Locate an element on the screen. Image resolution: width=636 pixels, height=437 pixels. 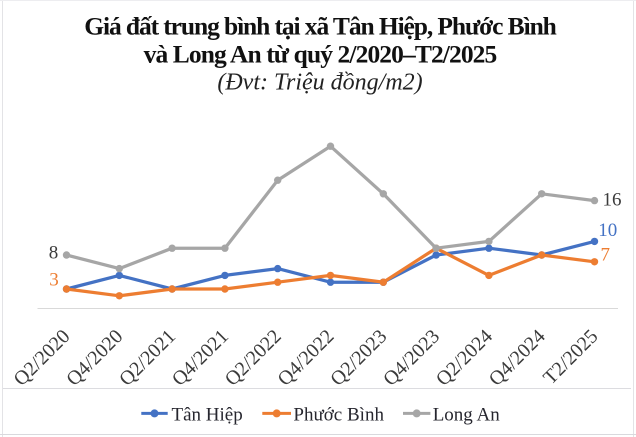
svg-text: Phước Bình is located at coordinates (338, 414).